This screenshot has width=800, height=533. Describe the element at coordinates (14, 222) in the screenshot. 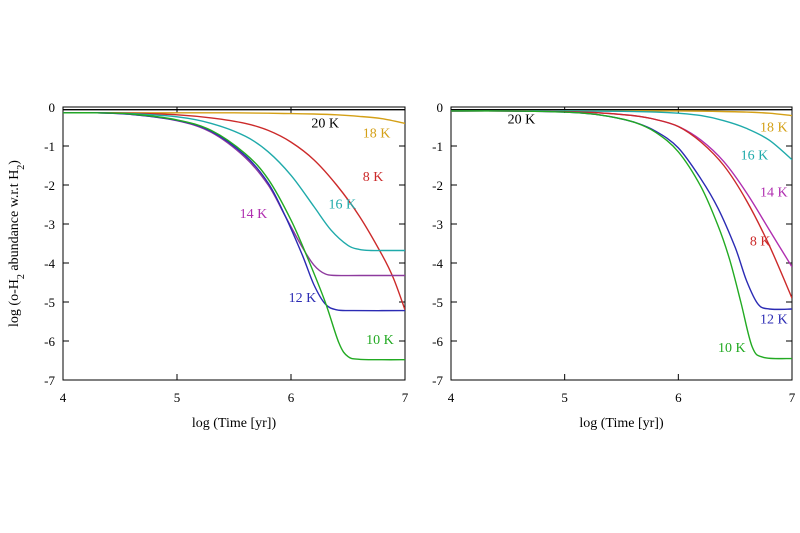

I see `y-axis-title-part: abundance w.r.t H` at that location.